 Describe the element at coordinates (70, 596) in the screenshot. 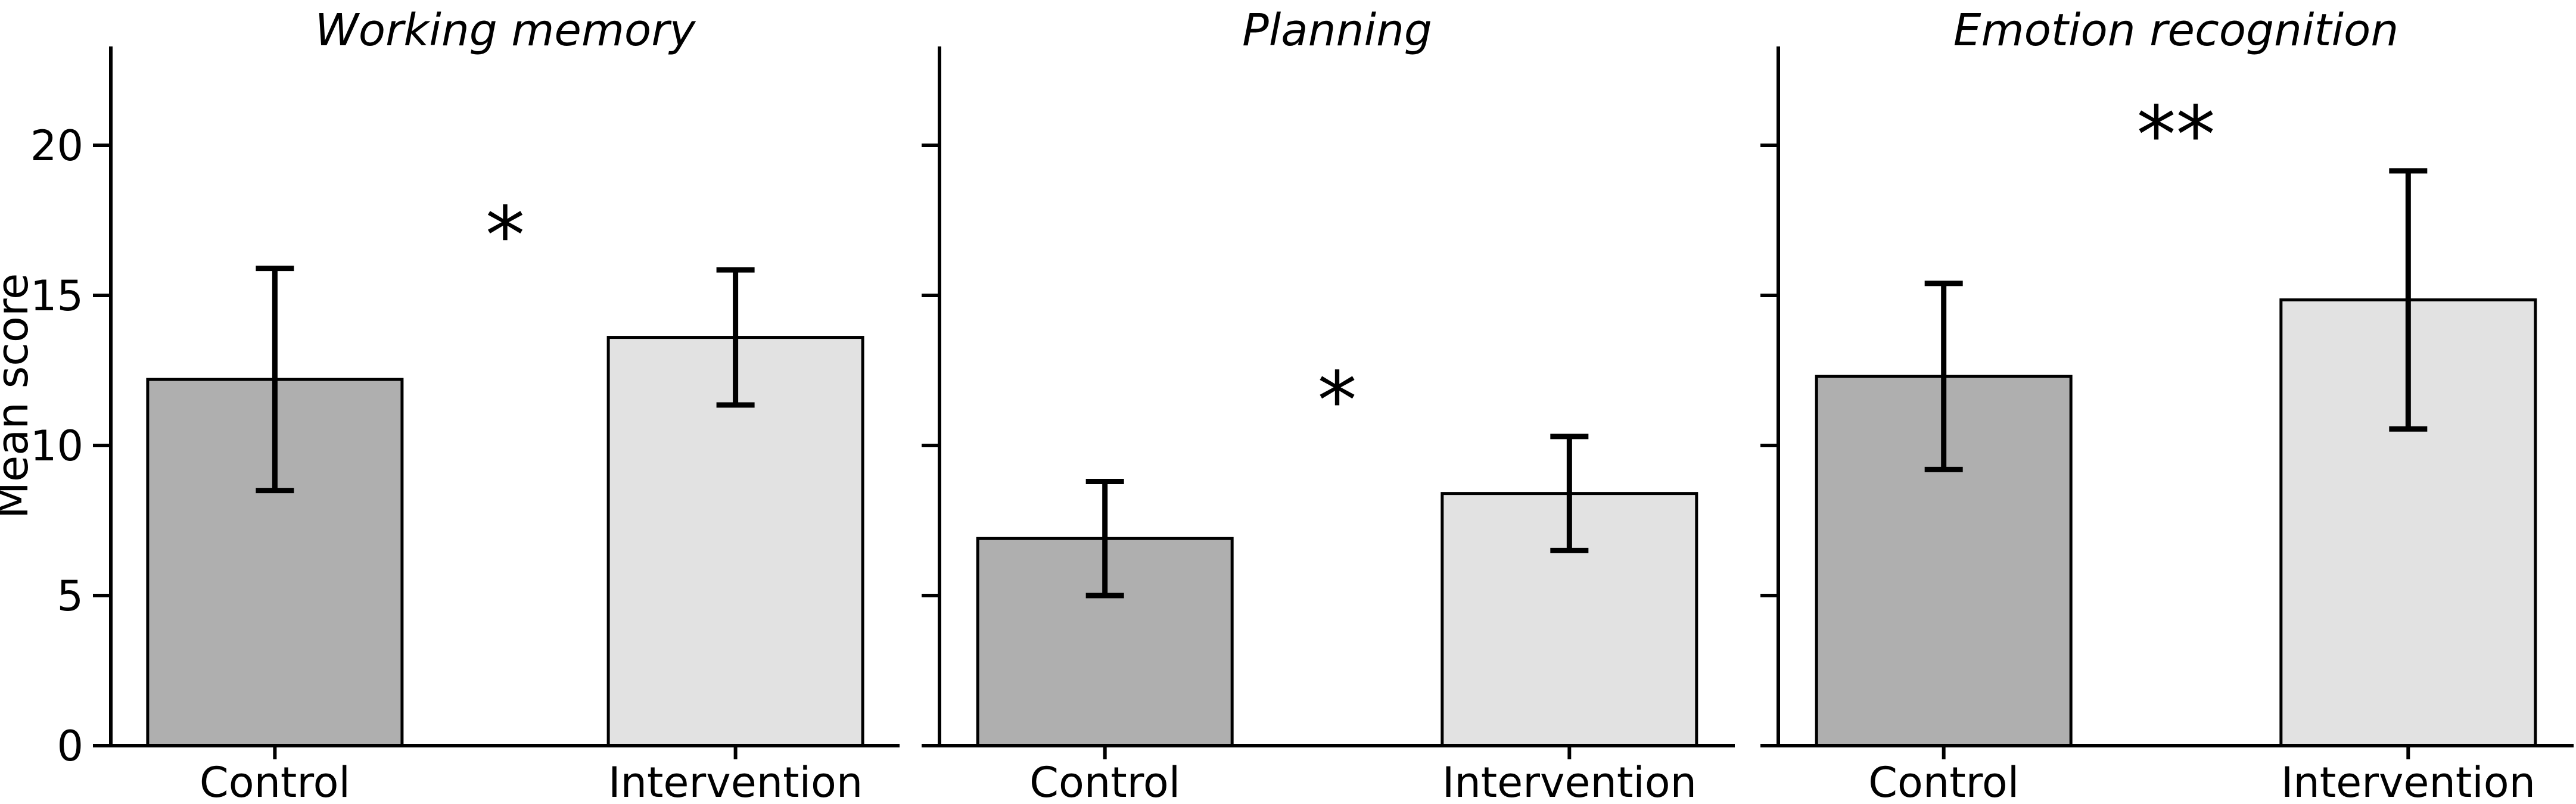

I see `y-tick-label: 5` at that location.